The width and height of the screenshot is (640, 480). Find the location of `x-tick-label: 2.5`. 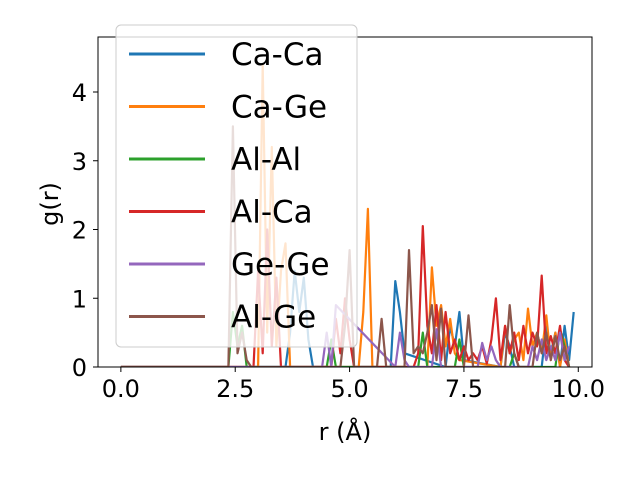

x-tick-label: 2.5 is located at coordinates (235, 389).